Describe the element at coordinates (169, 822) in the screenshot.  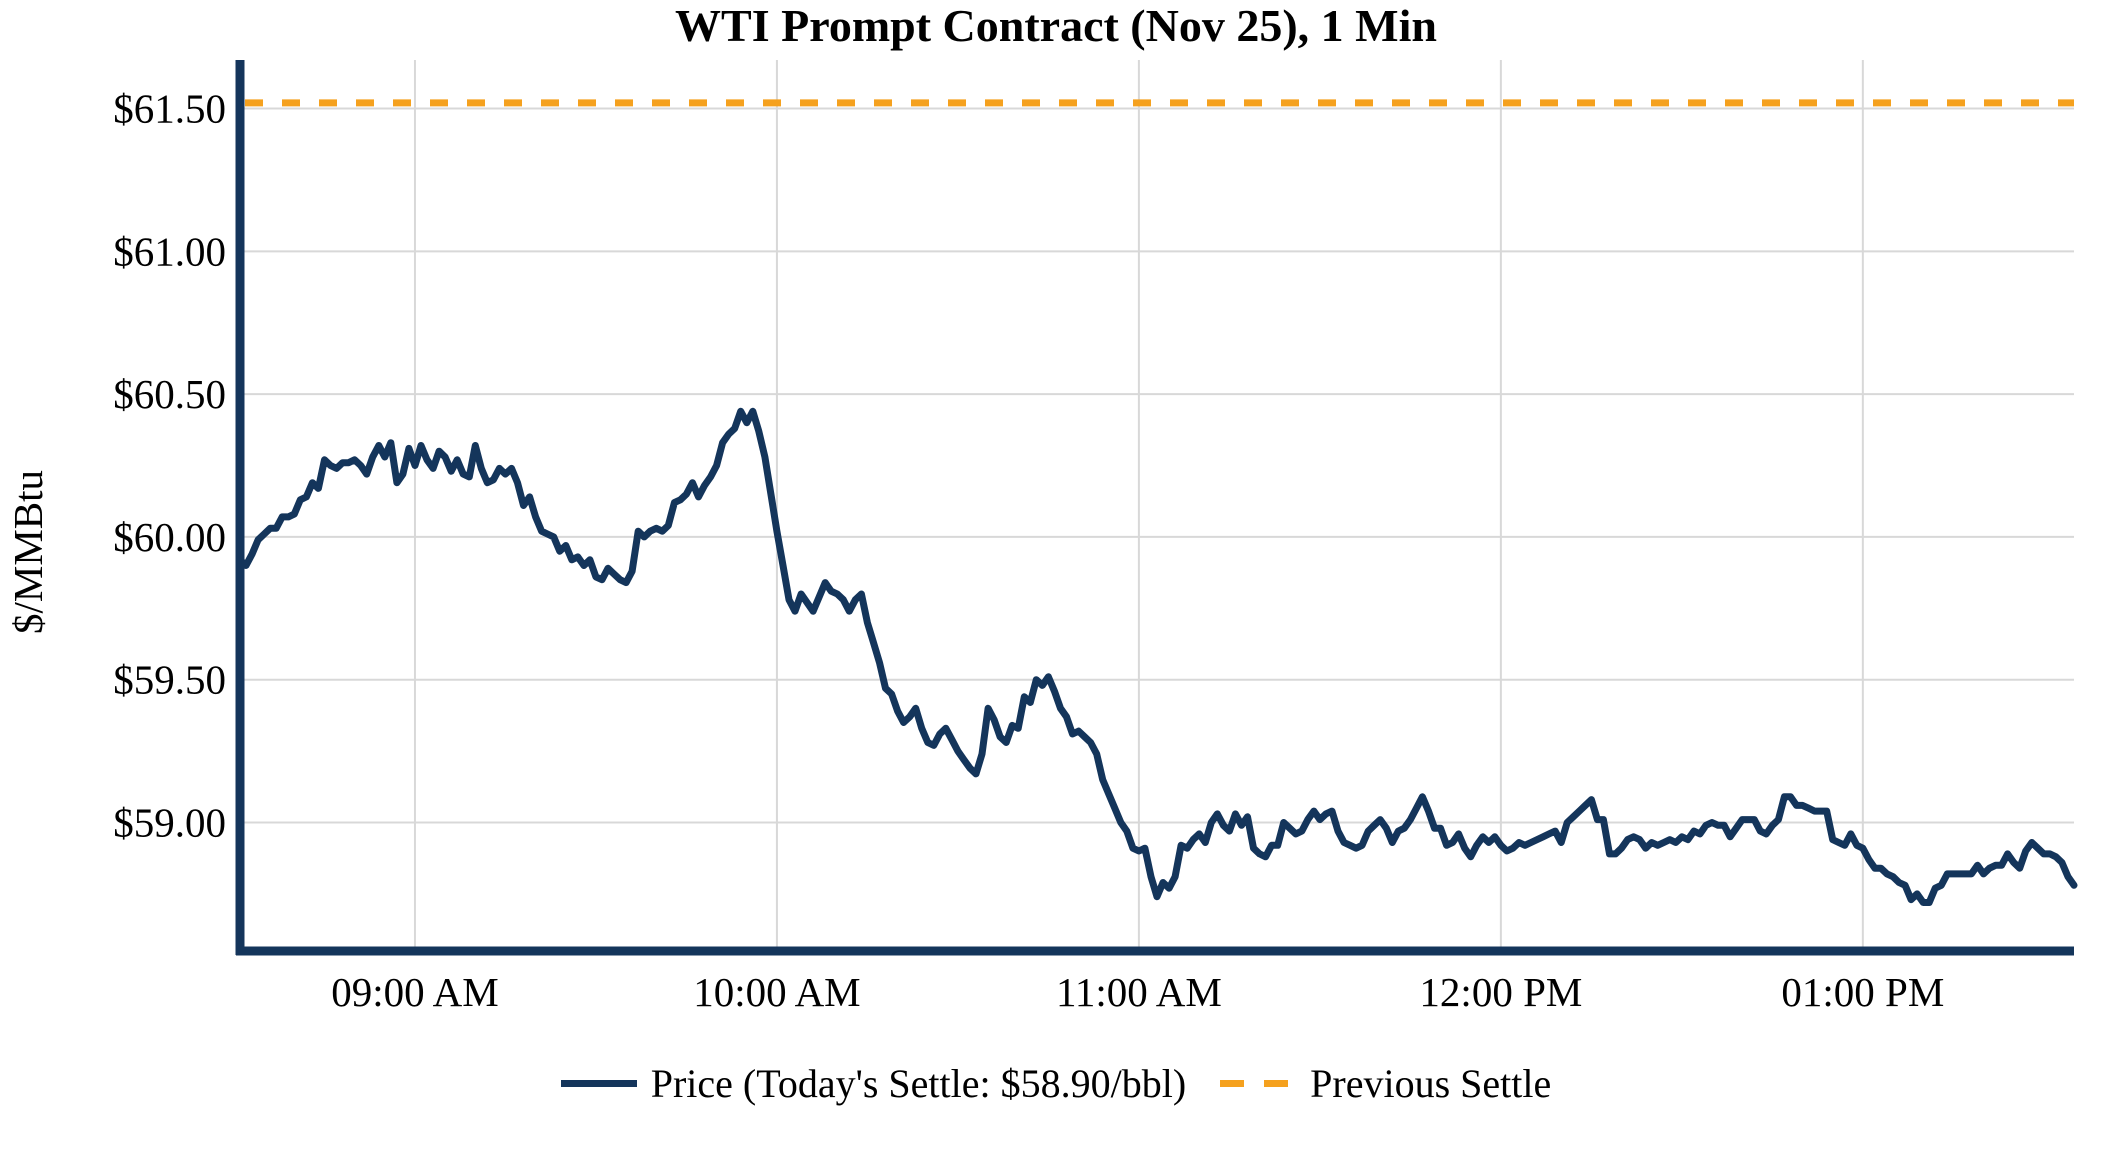
I see `y-tick-label: $59.00` at that location.